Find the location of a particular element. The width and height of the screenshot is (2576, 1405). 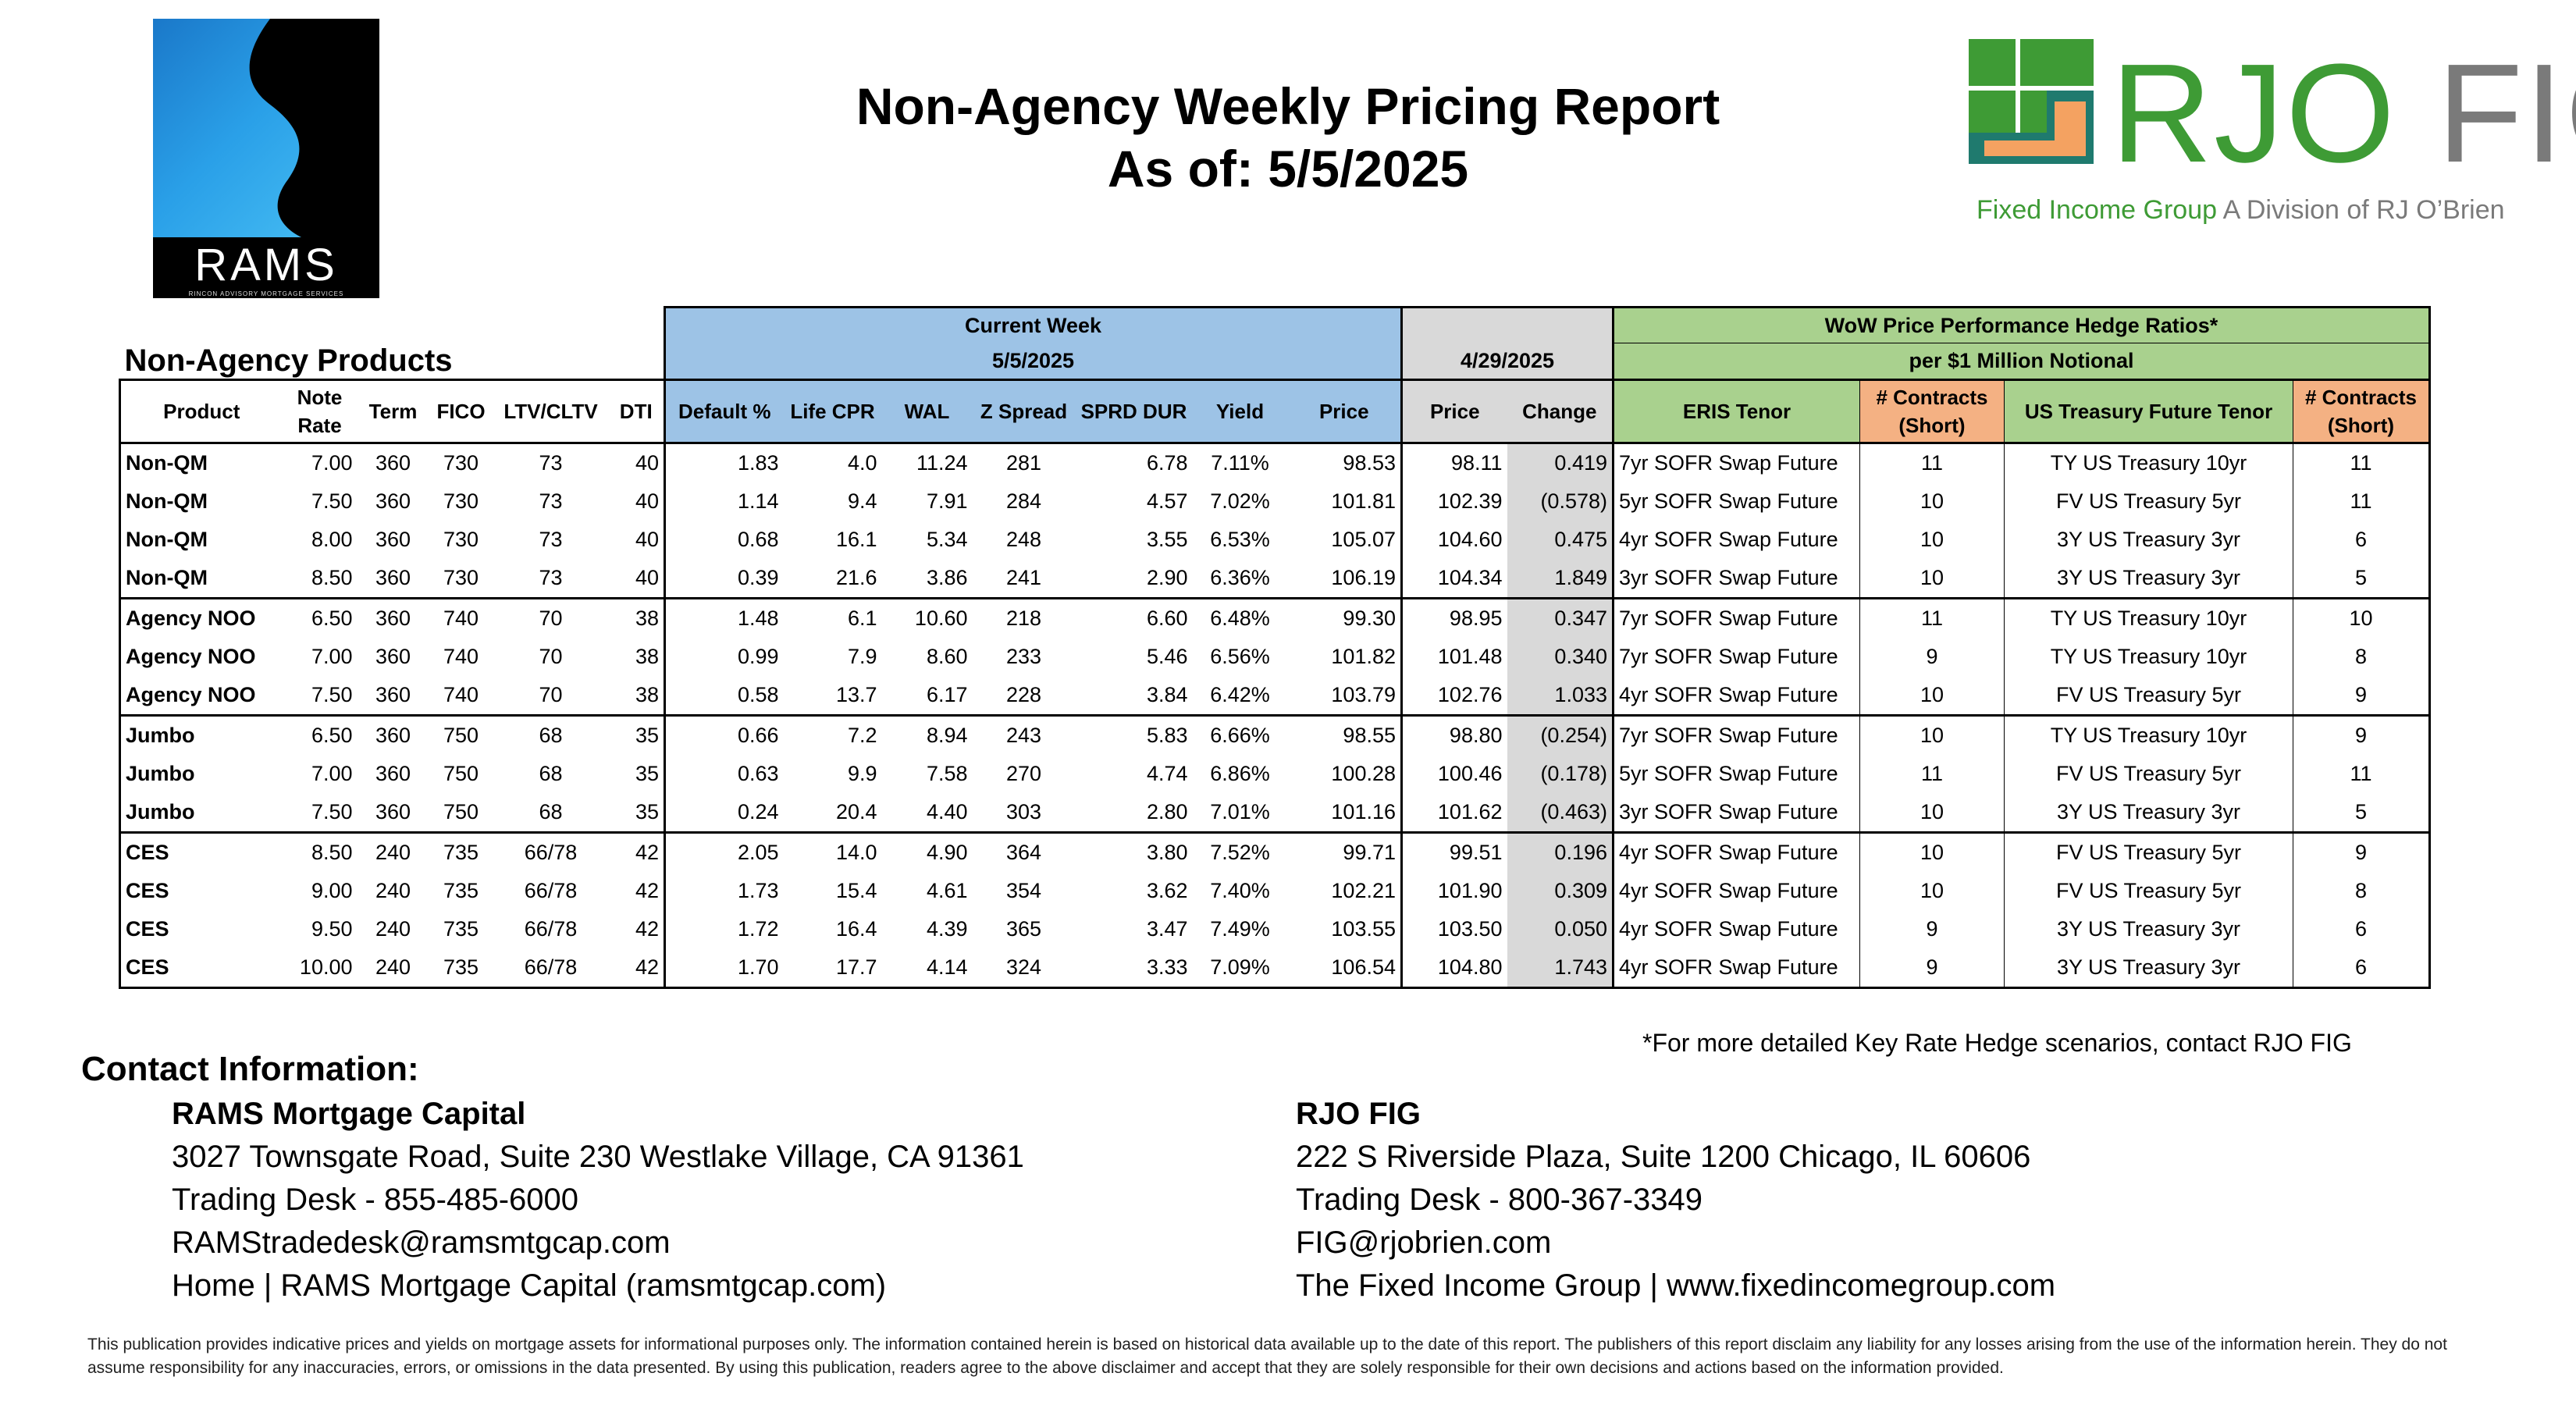

cell-contracts1: 11 is located at coordinates (1932, 774).